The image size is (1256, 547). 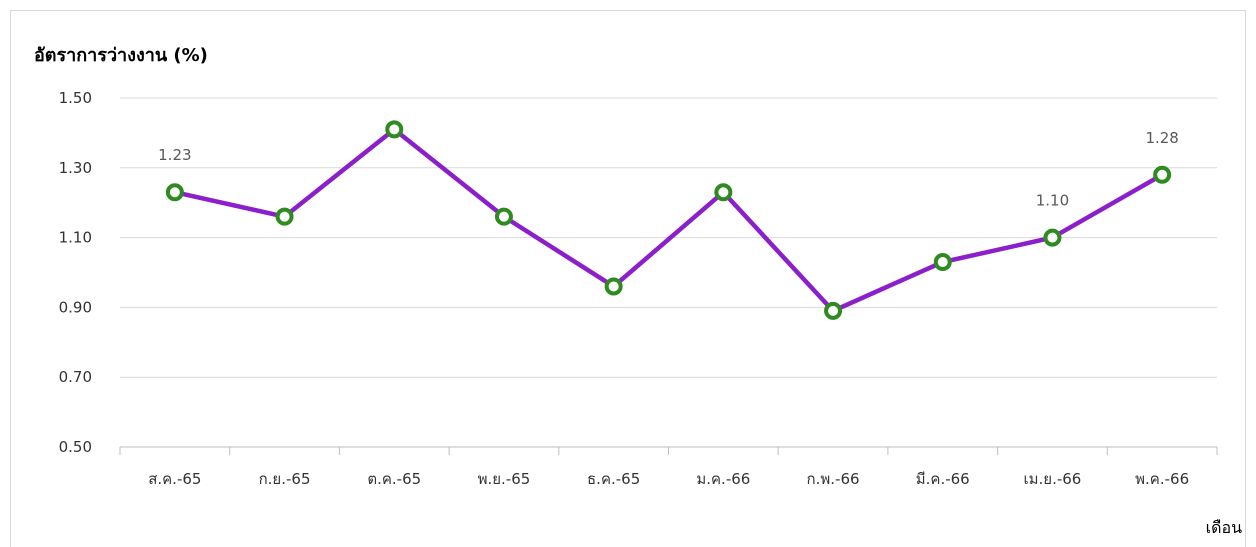 I want to click on data-label: 1.10, so click(x=1052, y=201).